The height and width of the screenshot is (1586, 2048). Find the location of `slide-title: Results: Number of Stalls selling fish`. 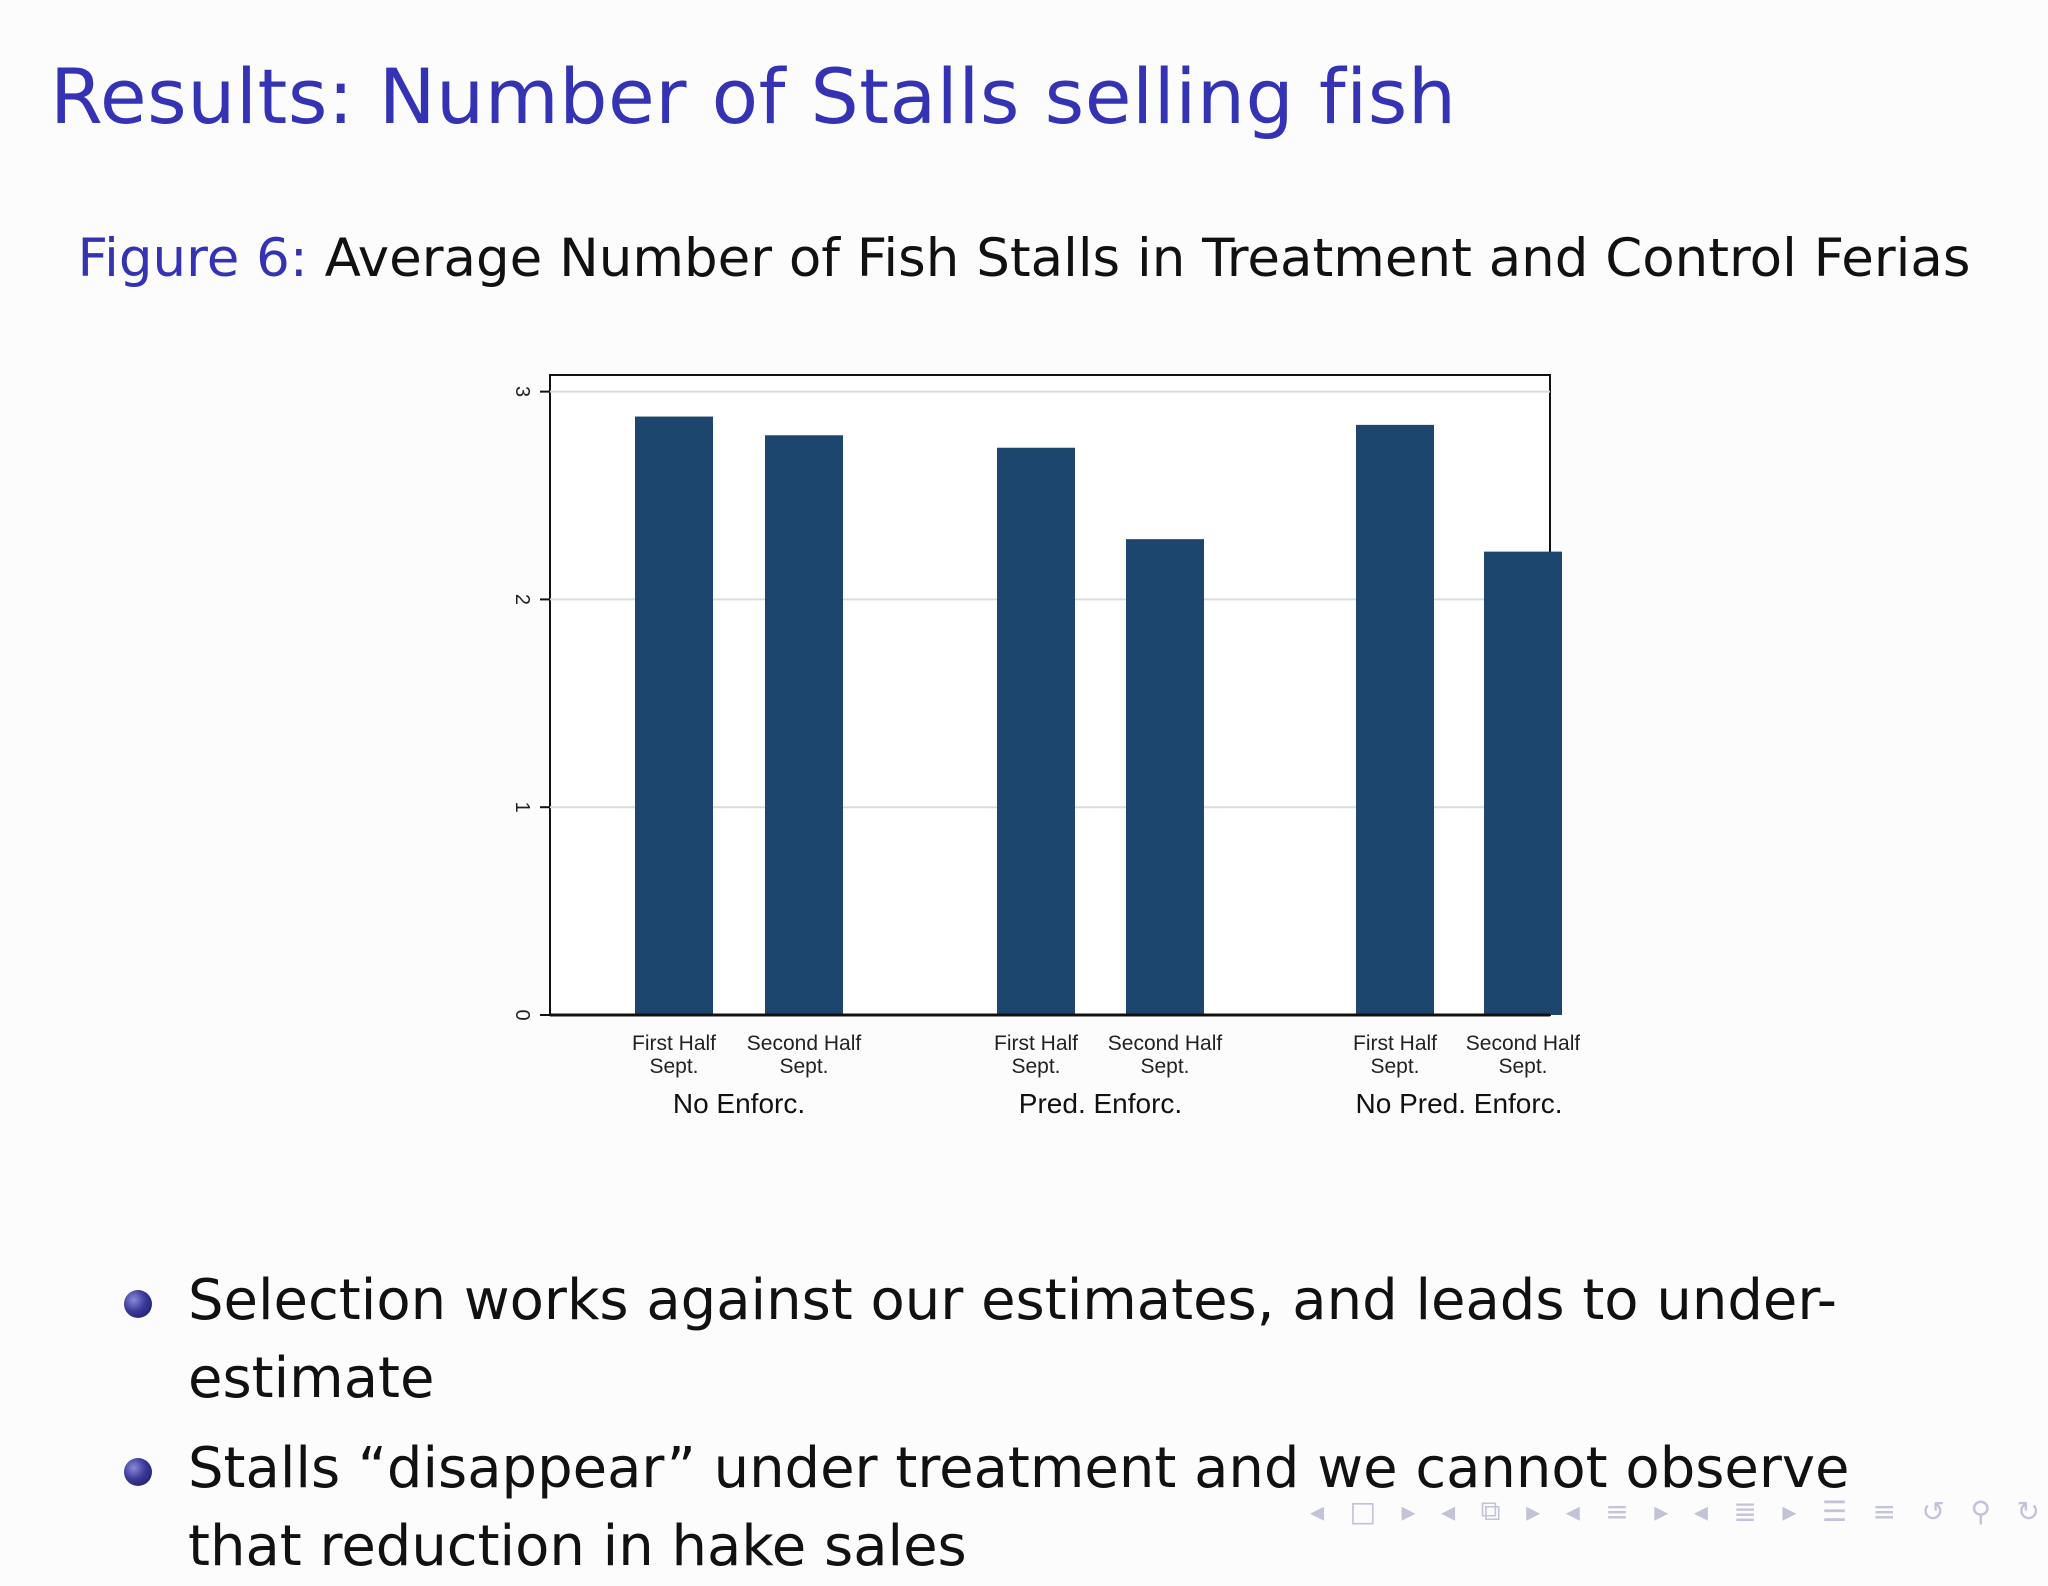

slide-title: Results: Number of Stalls selling fish is located at coordinates (753, 96).